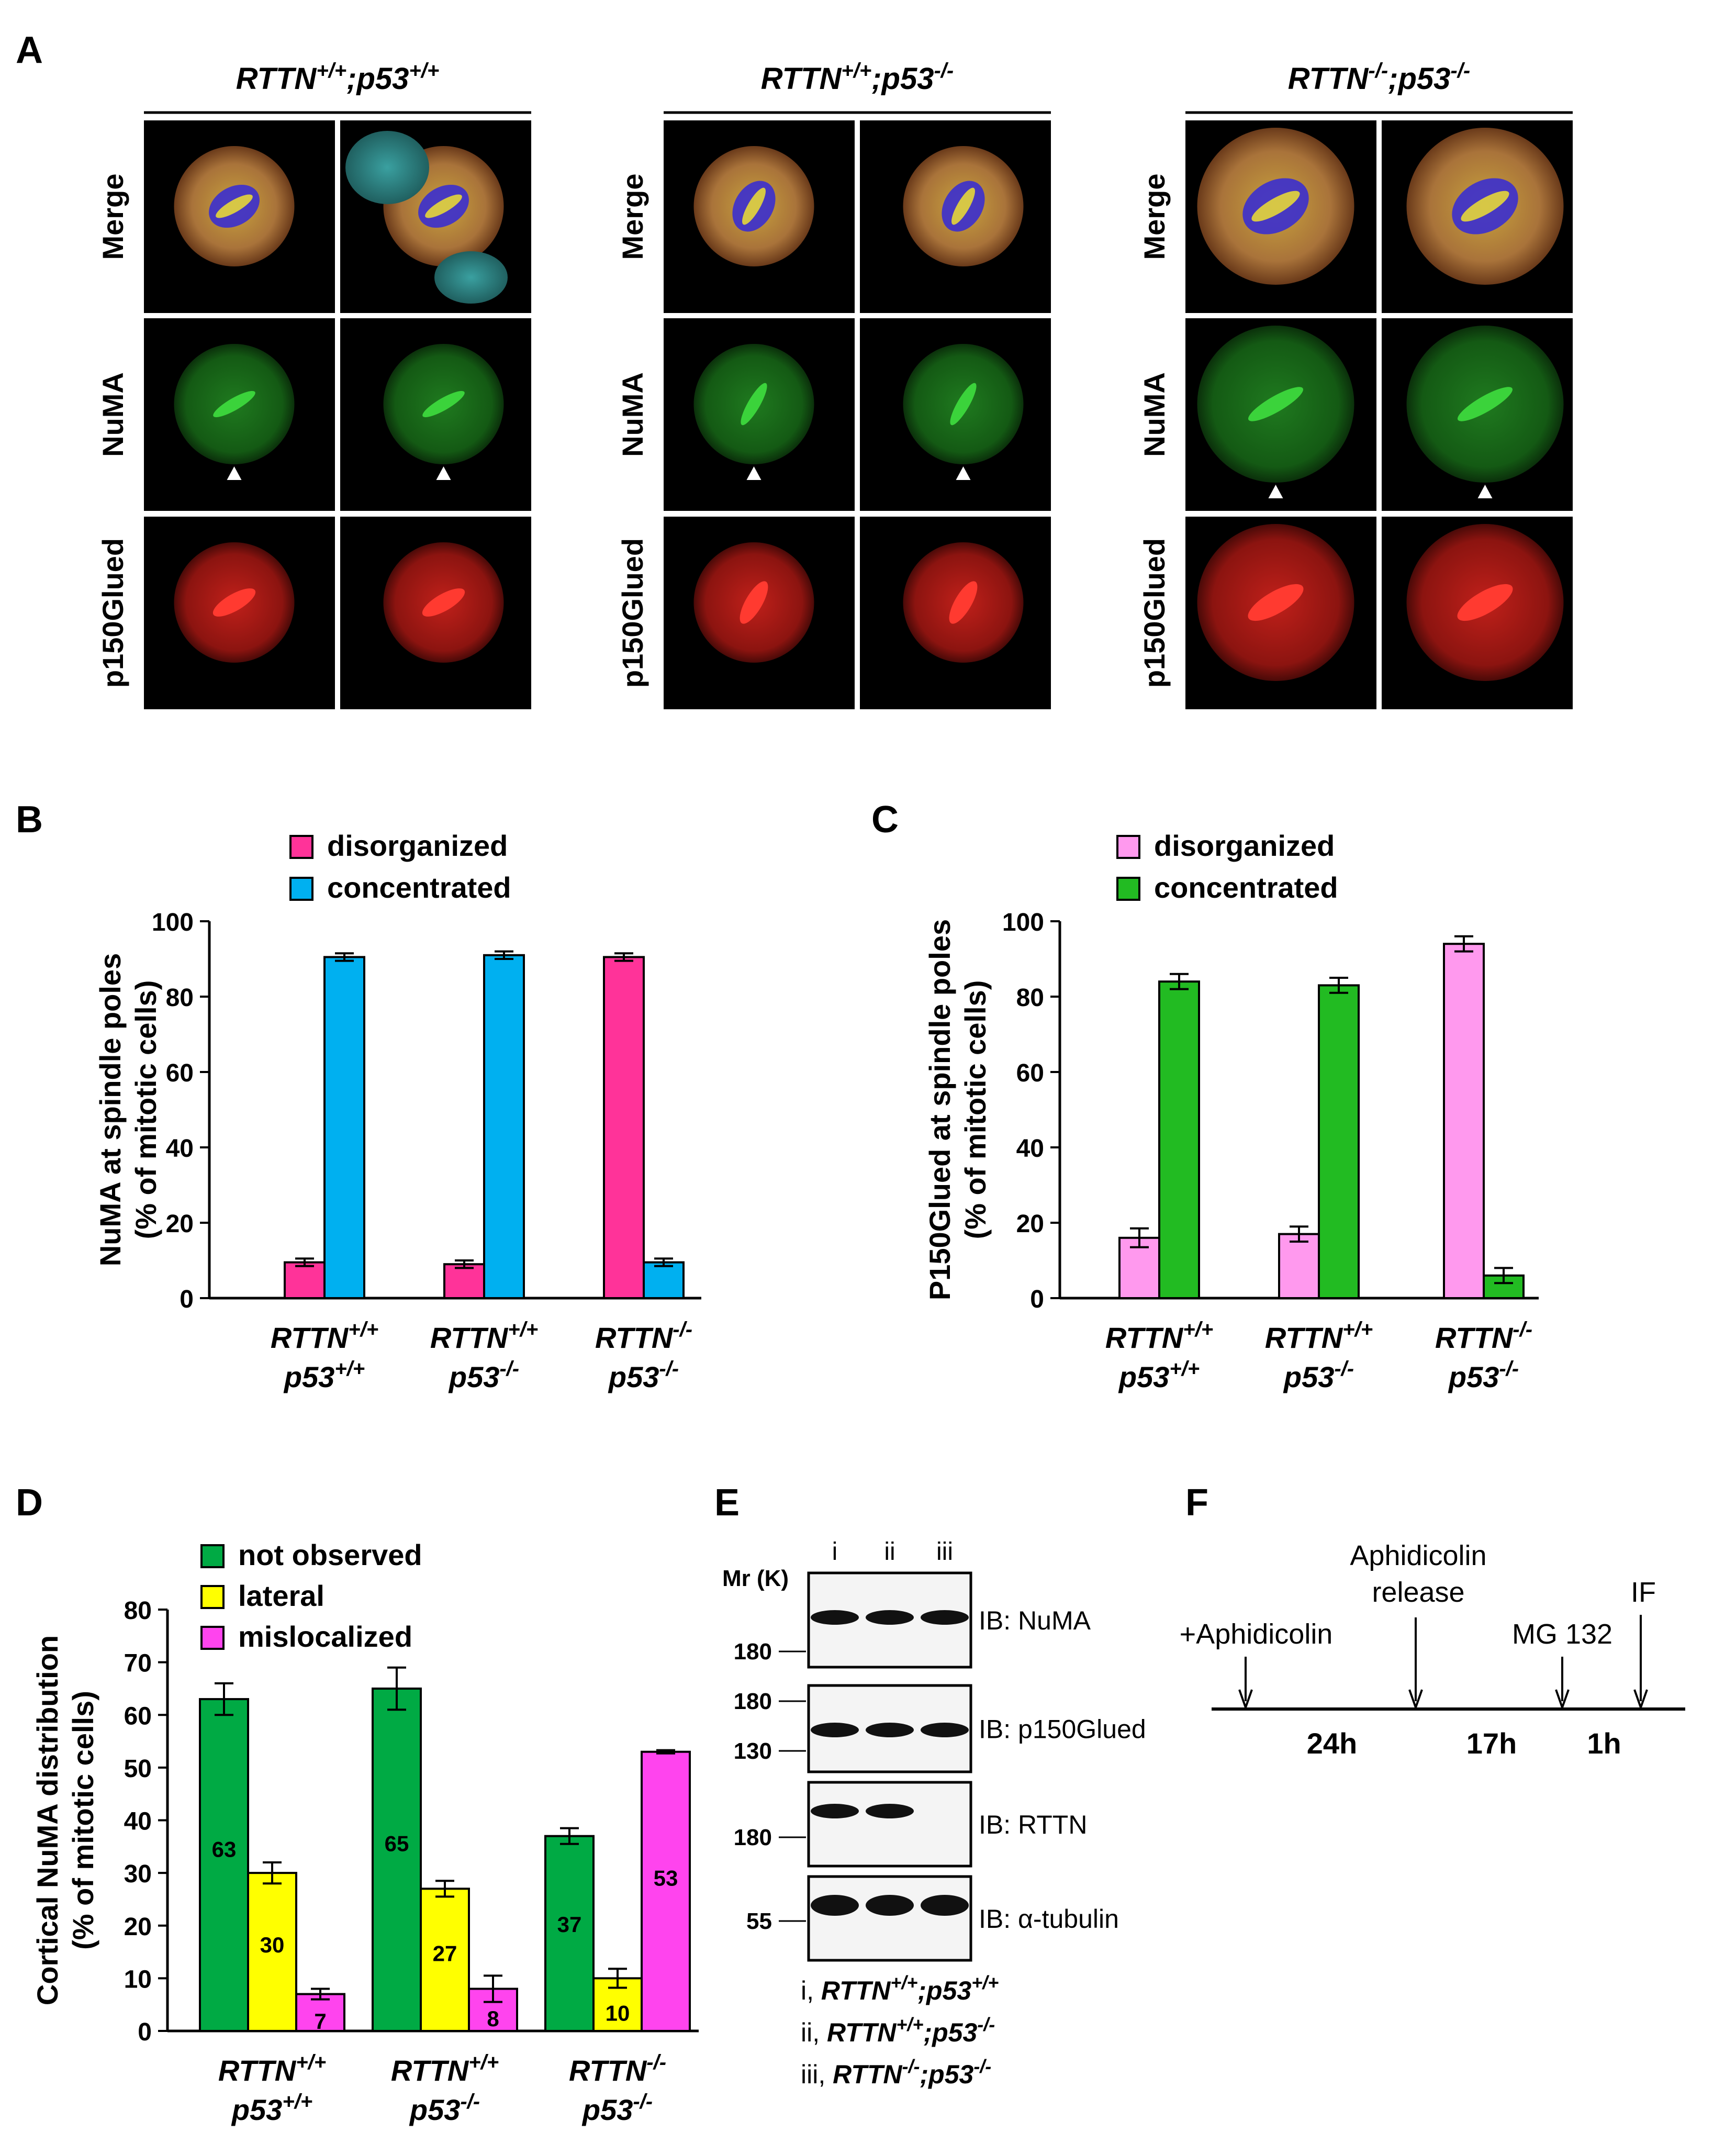 Image resolution: width=1736 pixels, height=2155 pixels. Describe the element at coordinates (1491, 1744) in the screenshot. I see `duration-label: 17h` at that location.